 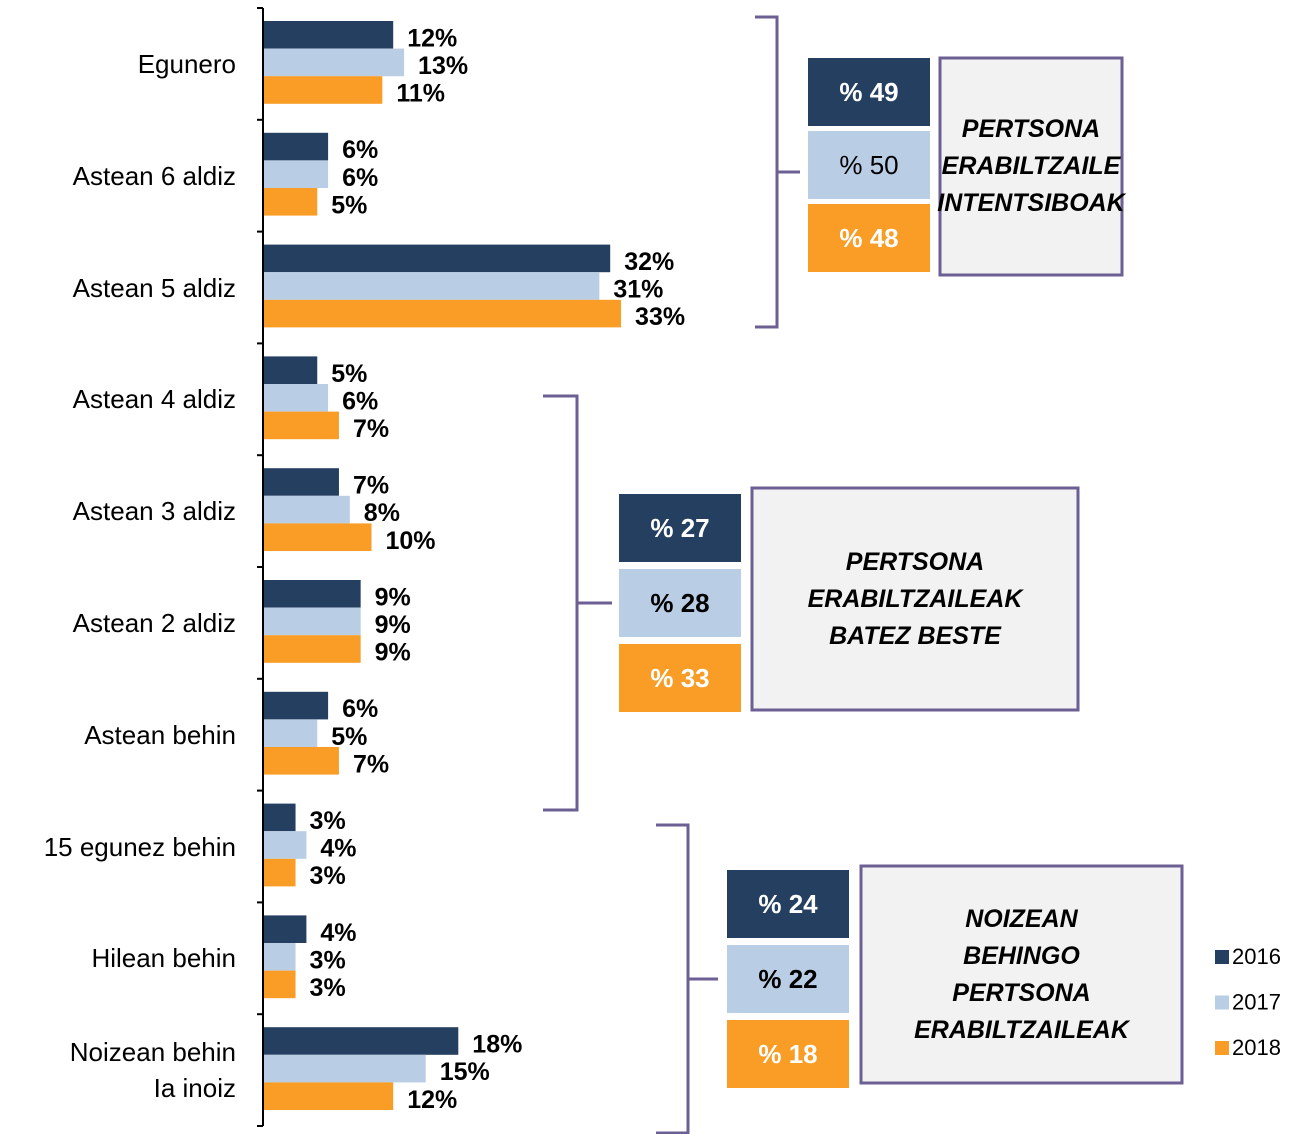 I want to click on category-label: Astean 6 aldiz, so click(x=154, y=175).